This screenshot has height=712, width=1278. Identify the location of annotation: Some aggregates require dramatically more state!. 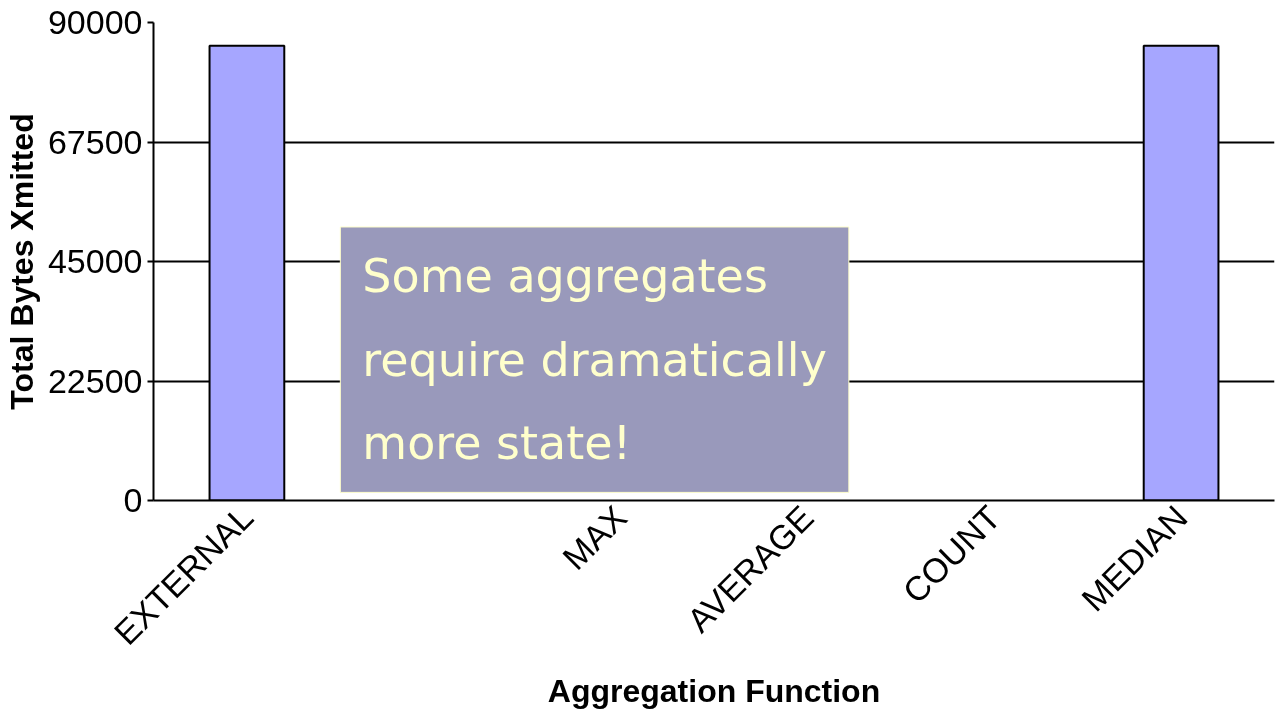
(594, 359).